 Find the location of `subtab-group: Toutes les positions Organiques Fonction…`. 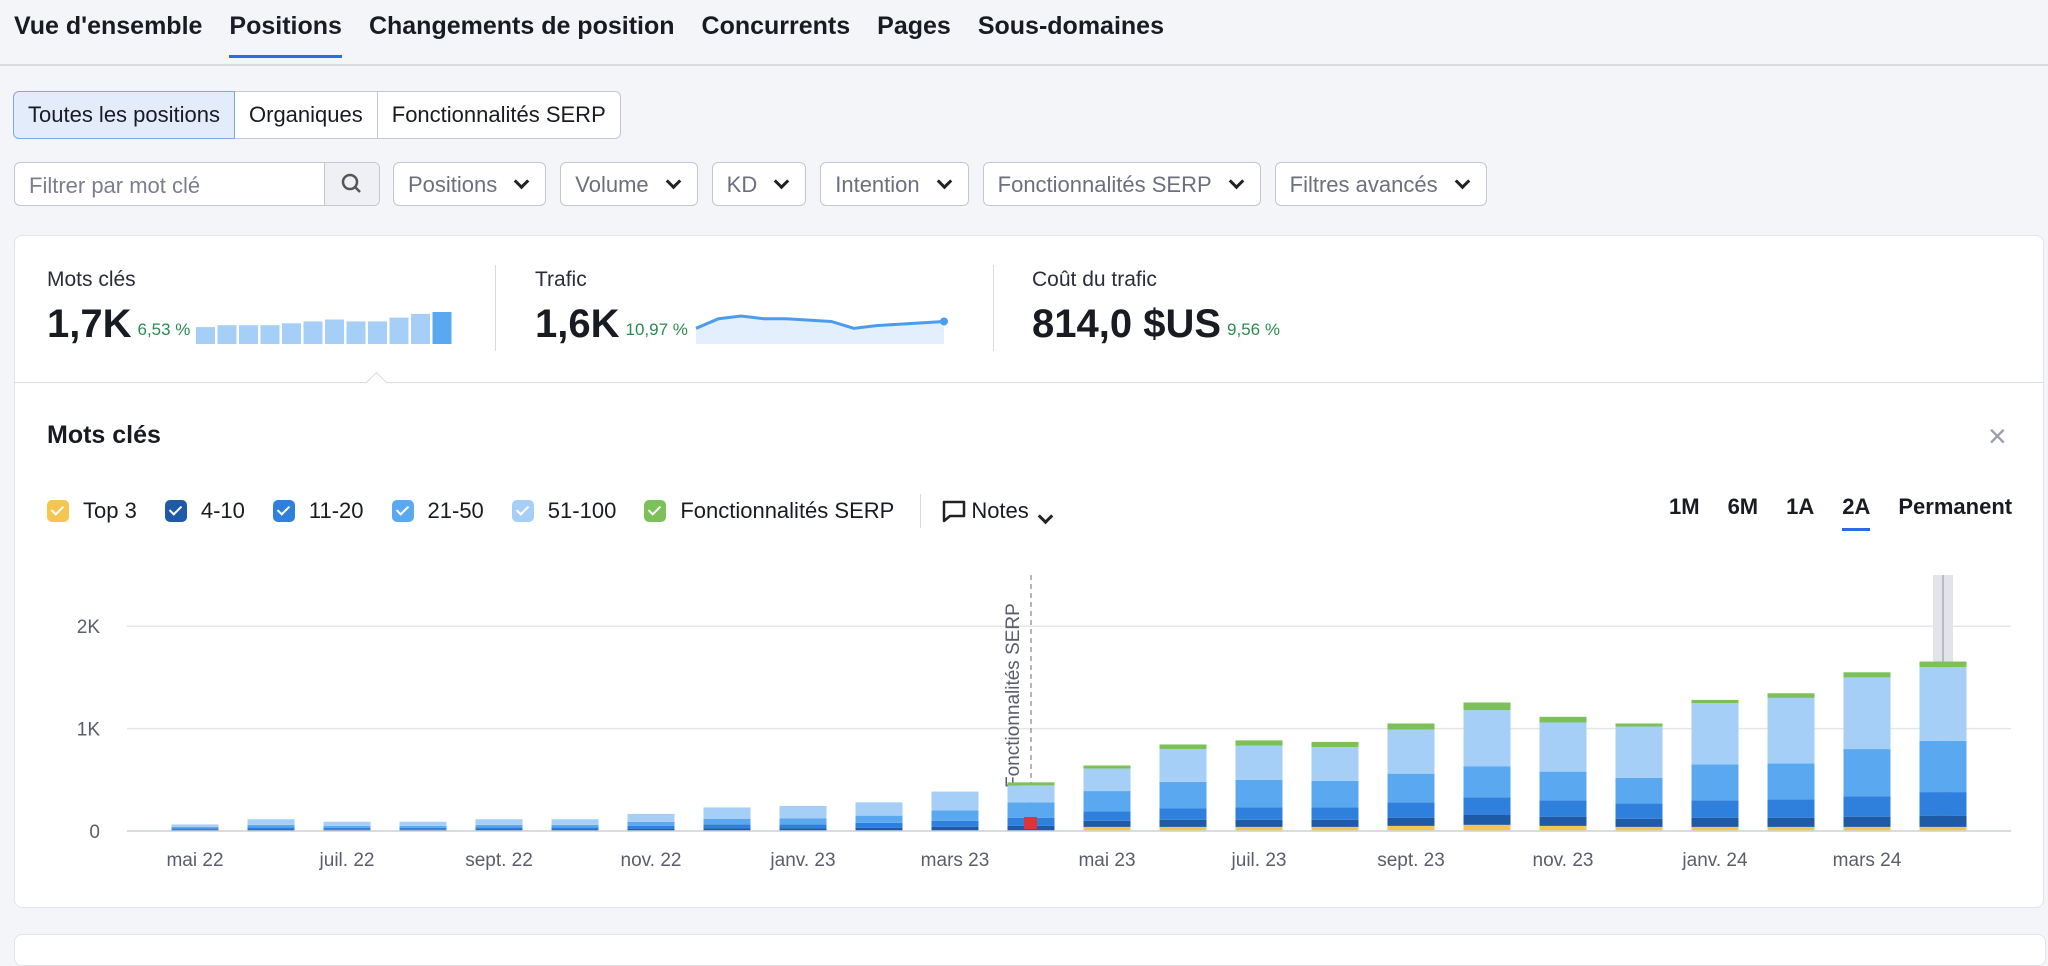

subtab-group: Toutes les positions Organiques Fonction… is located at coordinates (317, 115).